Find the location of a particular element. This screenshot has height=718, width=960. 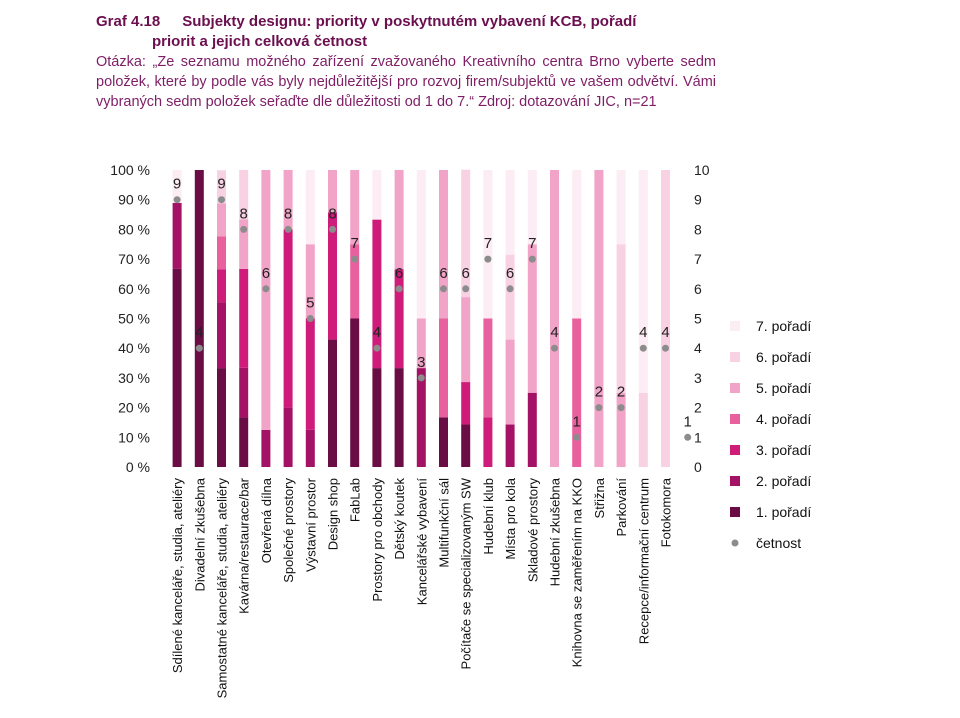

x-tick-label: Hudební zkušebna is located at coordinates (555, 531).